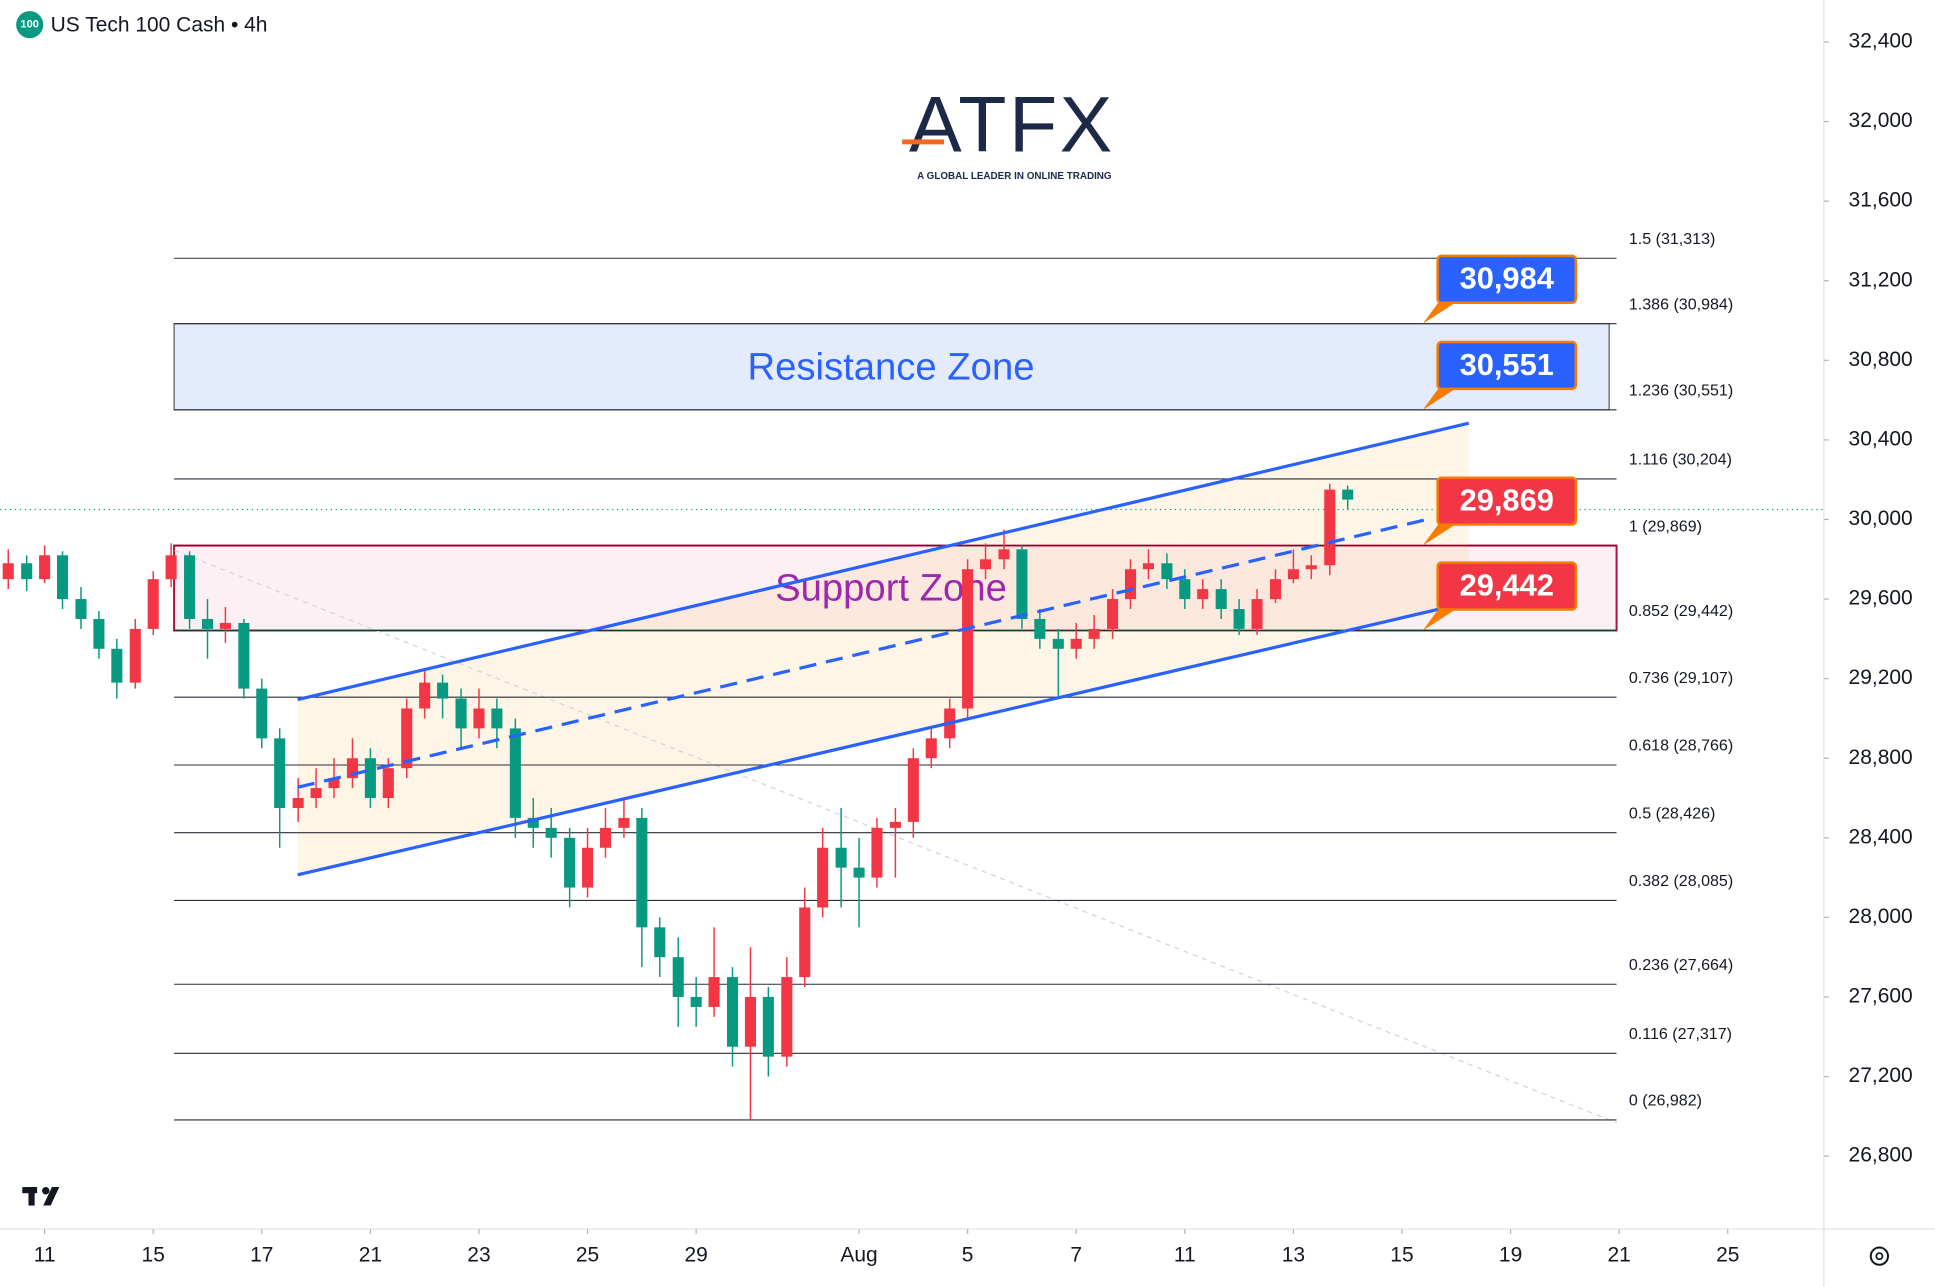 This screenshot has width=1935, height=1287. What do you see at coordinates (1672, 239) in the screenshot?
I see `fib-label: 1.5 (31,313)` at bounding box center [1672, 239].